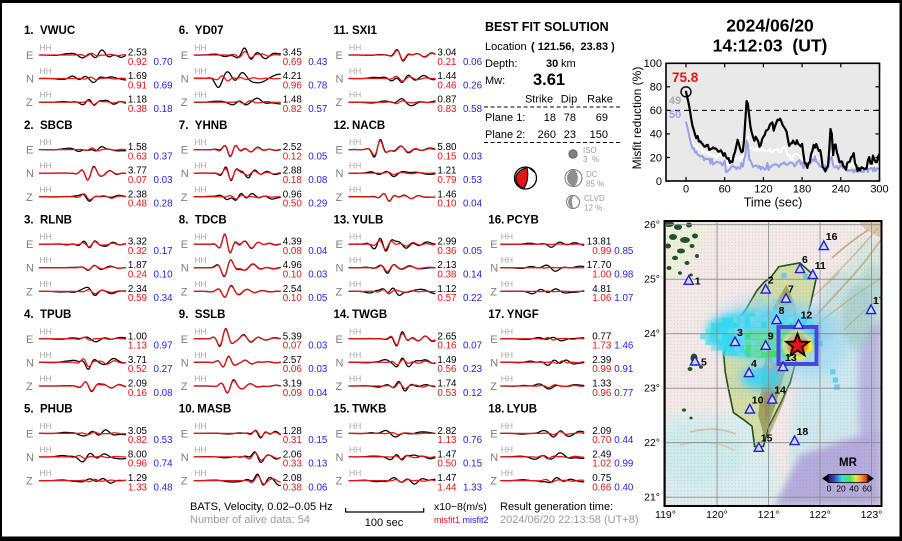  I want to click on svg-text: Result generation time:, so click(556, 507).